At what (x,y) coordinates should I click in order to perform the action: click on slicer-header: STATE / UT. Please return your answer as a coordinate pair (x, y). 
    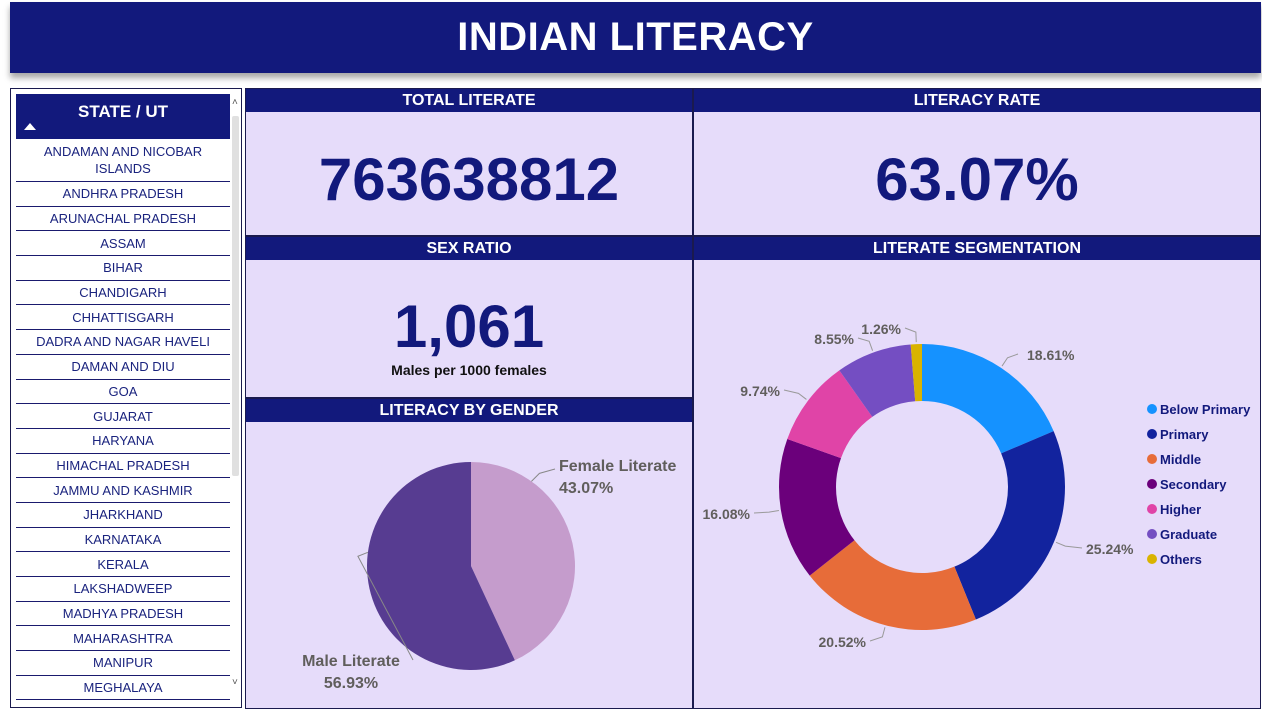
    Looking at the image, I should click on (123, 116).